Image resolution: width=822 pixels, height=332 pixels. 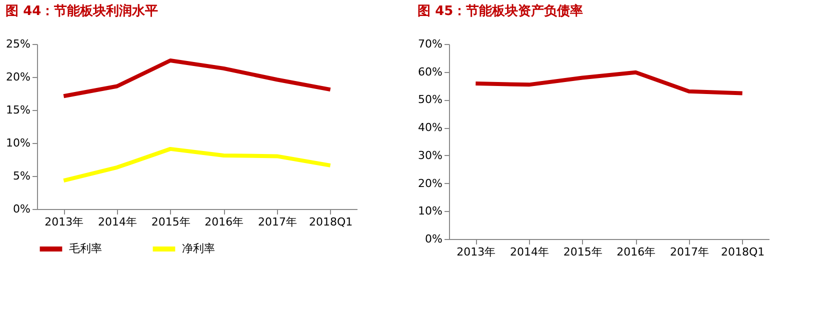 What do you see at coordinates (430, 155) in the screenshot?
I see `y-tick-label: 30%` at bounding box center [430, 155].